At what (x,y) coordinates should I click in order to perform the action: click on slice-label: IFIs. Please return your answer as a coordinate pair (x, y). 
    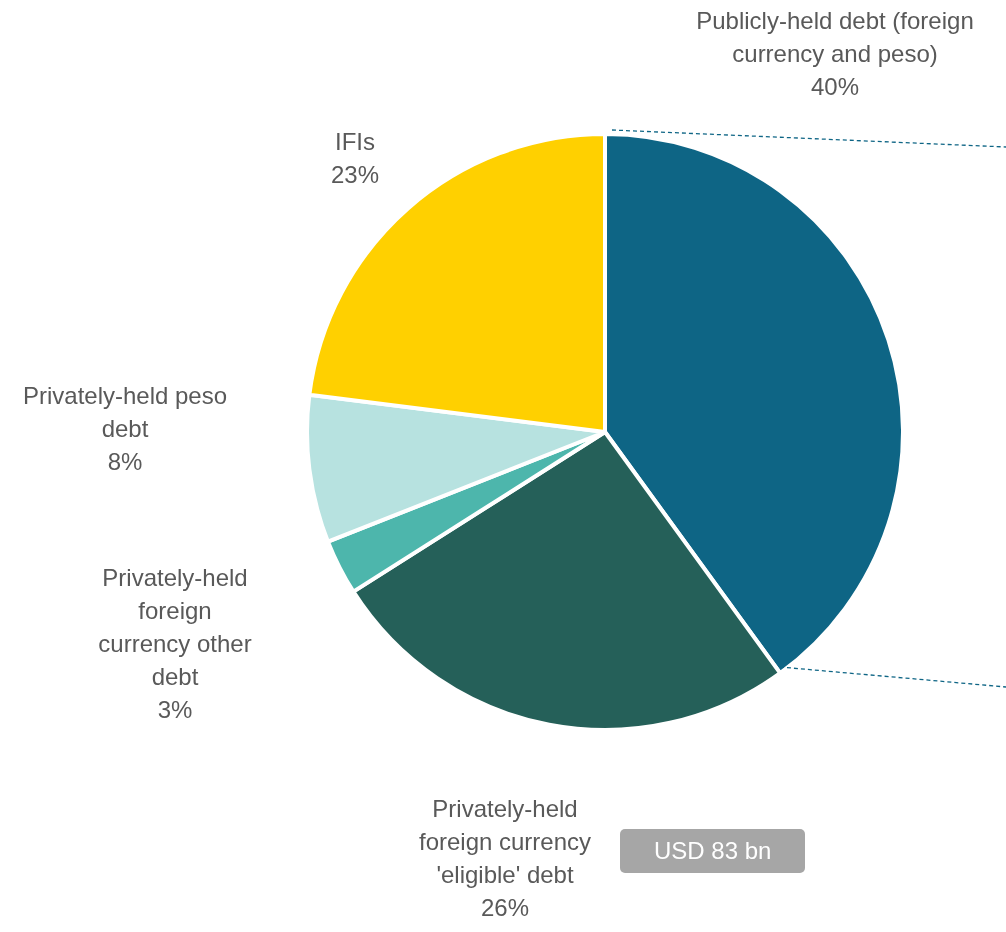
    Looking at the image, I should click on (355, 142).